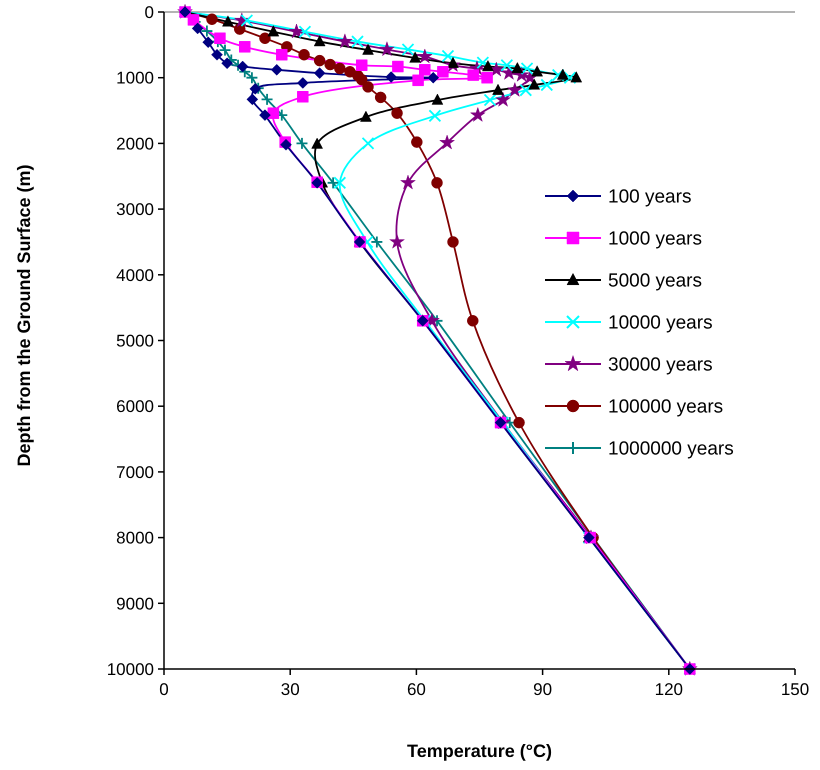 The width and height of the screenshot is (820, 770). Describe the element at coordinates (24, 315) in the screenshot. I see `y-axis-title: Depth from the Ground Surface (m)` at that location.